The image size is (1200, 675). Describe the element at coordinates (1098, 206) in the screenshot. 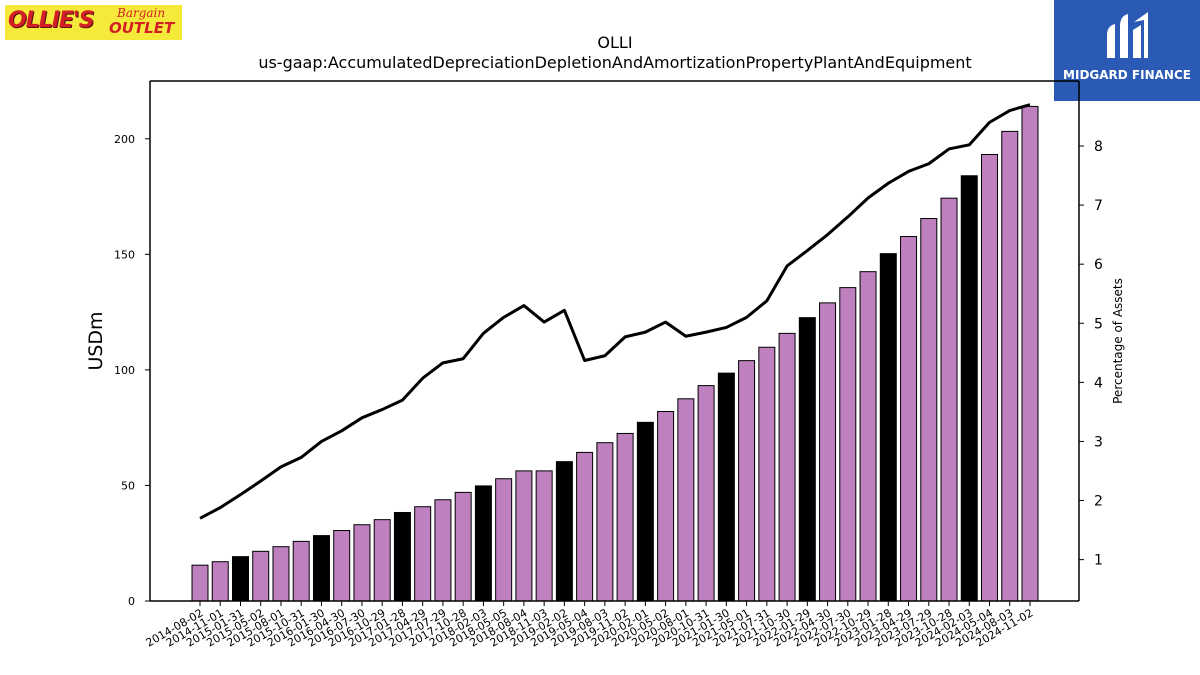

I see `y2-tick-label: 7` at that location.